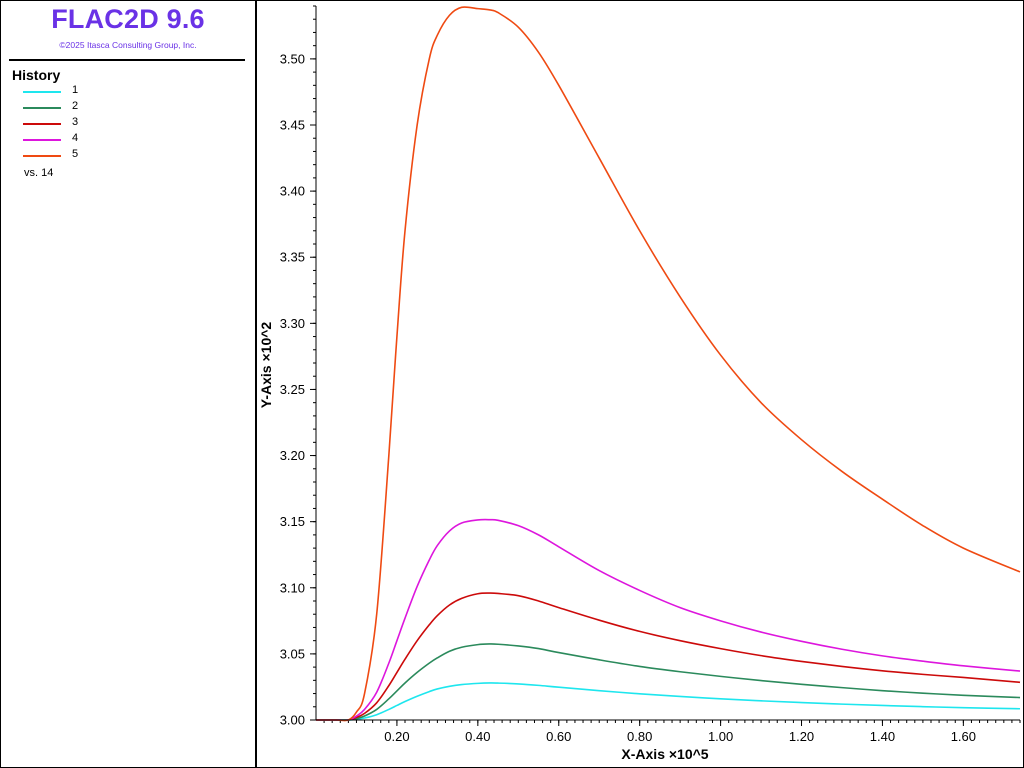 The width and height of the screenshot is (1024, 768). Describe the element at coordinates (292, 653) in the screenshot. I see `y-tick-label: 3.05` at that location.